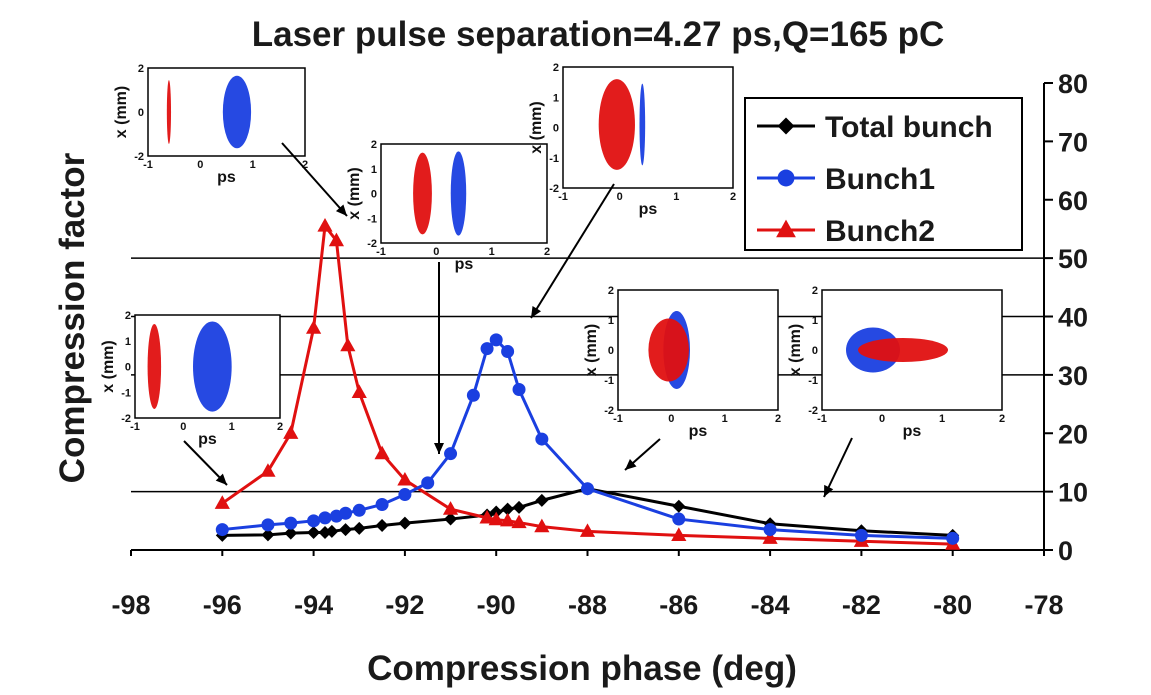 The width and height of the screenshot is (1151, 695). What do you see at coordinates (1043, 605) in the screenshot?
I see `x-tick-label: -78` at bounding box center [1043, 605].